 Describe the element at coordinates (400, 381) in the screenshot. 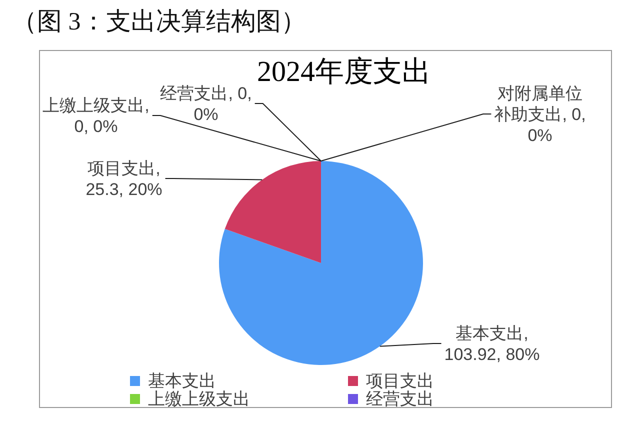

I see `legend-label: 项目支出` at that location.